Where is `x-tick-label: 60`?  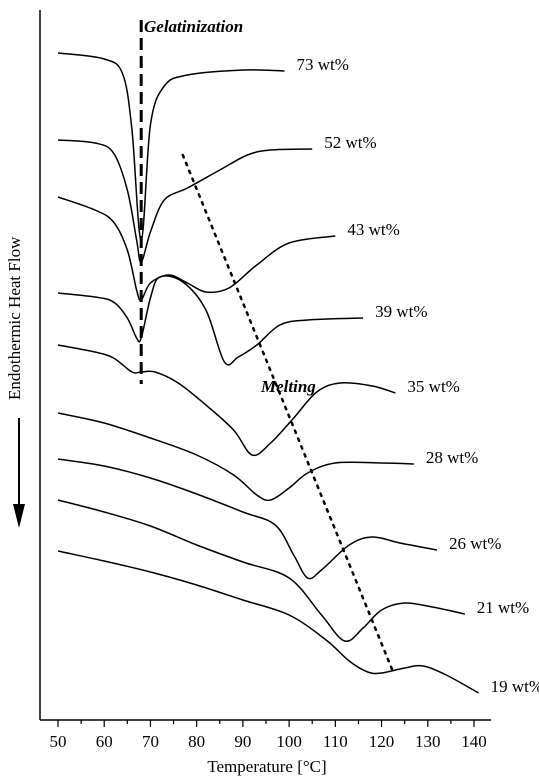
x-tick-label: 60 is located at coordinates (104, 741).